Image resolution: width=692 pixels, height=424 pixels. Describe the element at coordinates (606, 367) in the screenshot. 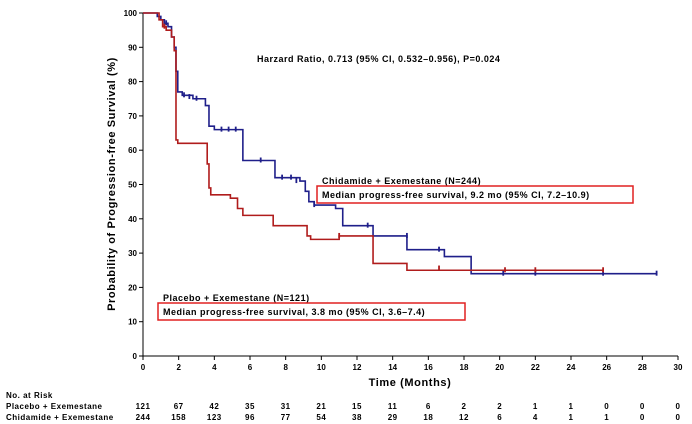

I see `x-tick-label: 26` at that location.